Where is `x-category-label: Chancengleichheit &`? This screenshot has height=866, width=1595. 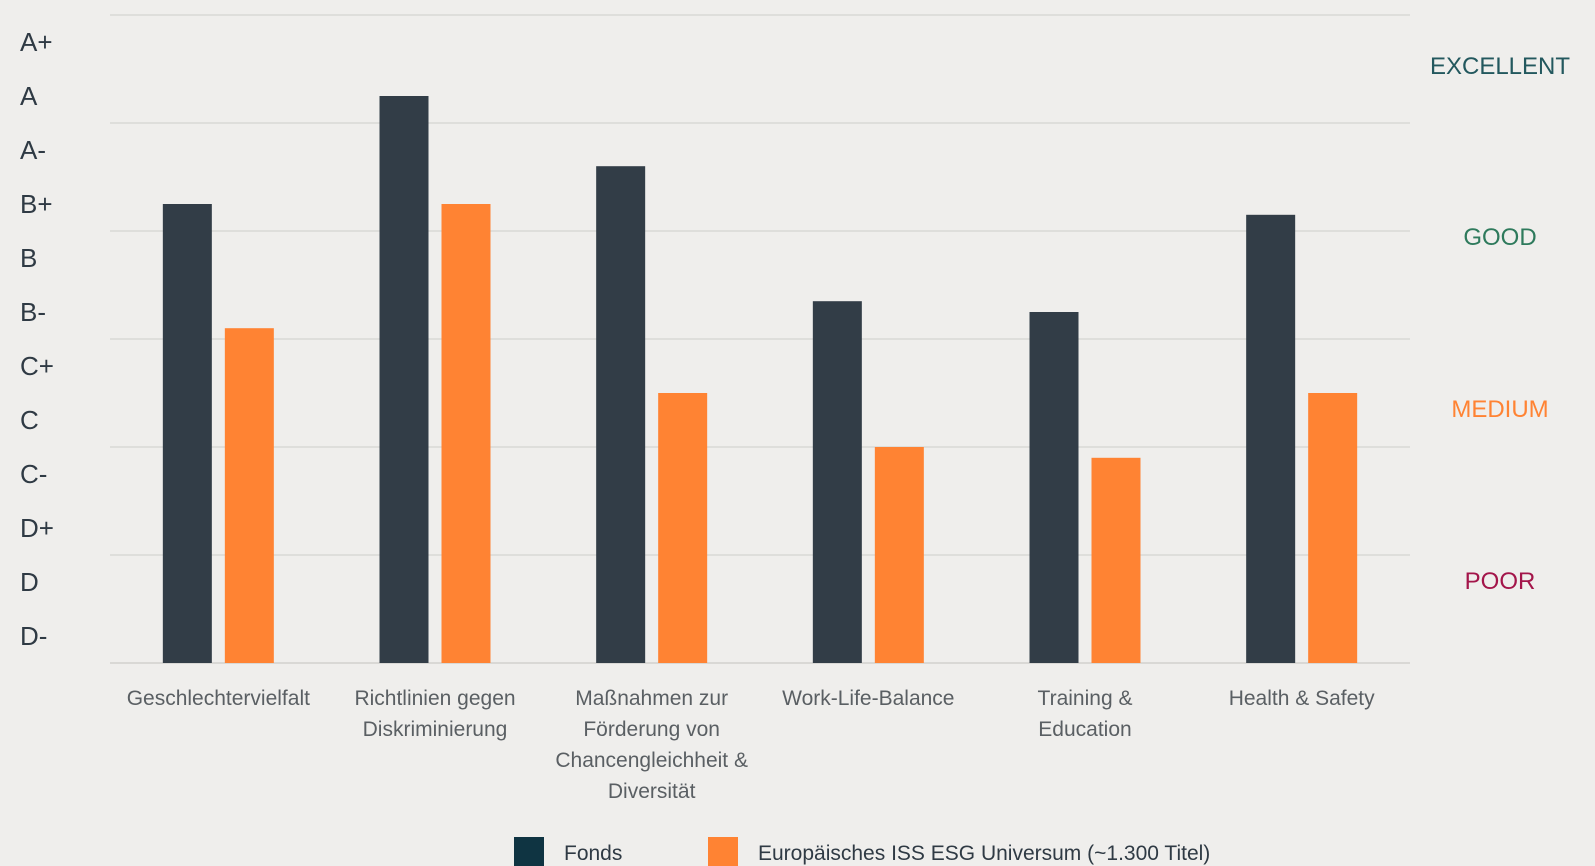
x-category-label: Chancengleichheit & is located at coordinates (651, 760).